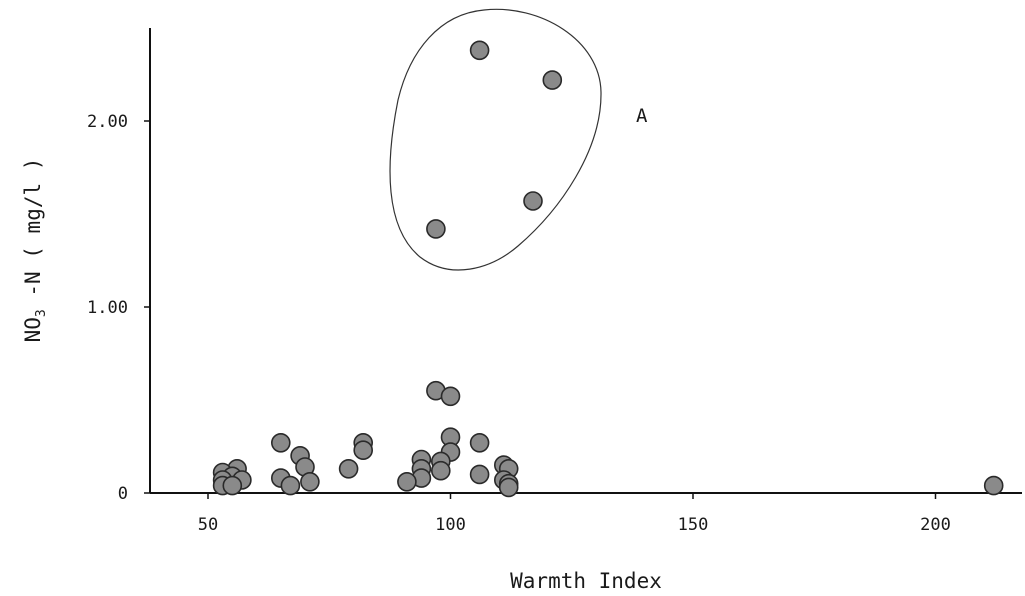  What do you see at coordinates (495, 139) in the screenshot?
I see `cluster-a-contour` at bounding box center [495, 139].